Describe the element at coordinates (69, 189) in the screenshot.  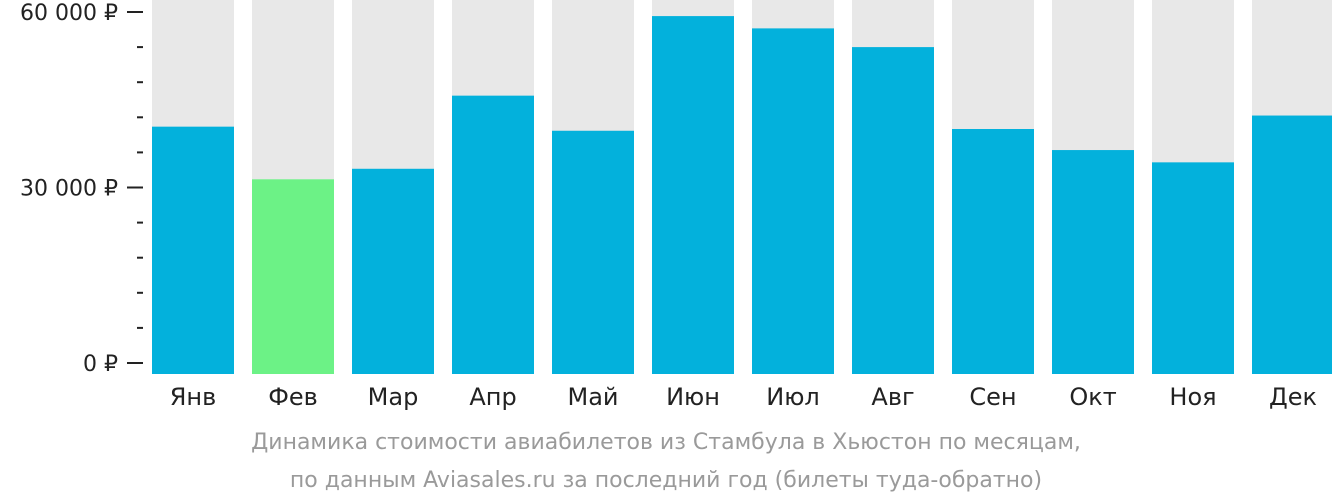
I see `y-tick-label: 30 000 ₽` at that location.